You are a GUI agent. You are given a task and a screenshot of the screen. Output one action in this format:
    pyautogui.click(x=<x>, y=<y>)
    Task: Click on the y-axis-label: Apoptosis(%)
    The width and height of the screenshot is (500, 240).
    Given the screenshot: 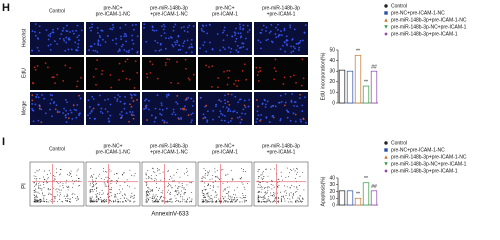 What is the action you would take?
    pyautogui.click(x=323, y=191)
    